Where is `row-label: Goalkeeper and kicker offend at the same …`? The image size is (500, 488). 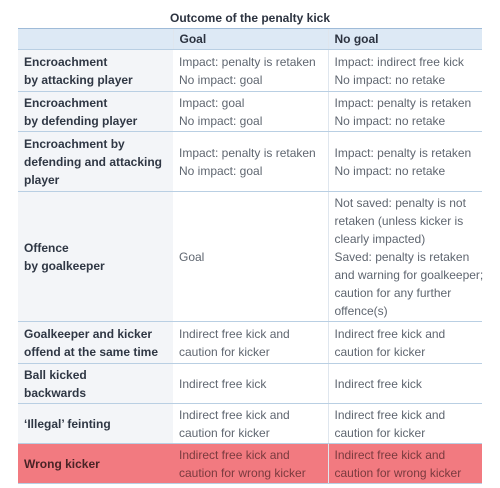
row-label: Goalkeeper and kicker offend at the same … is located at coordinates (95, 342).